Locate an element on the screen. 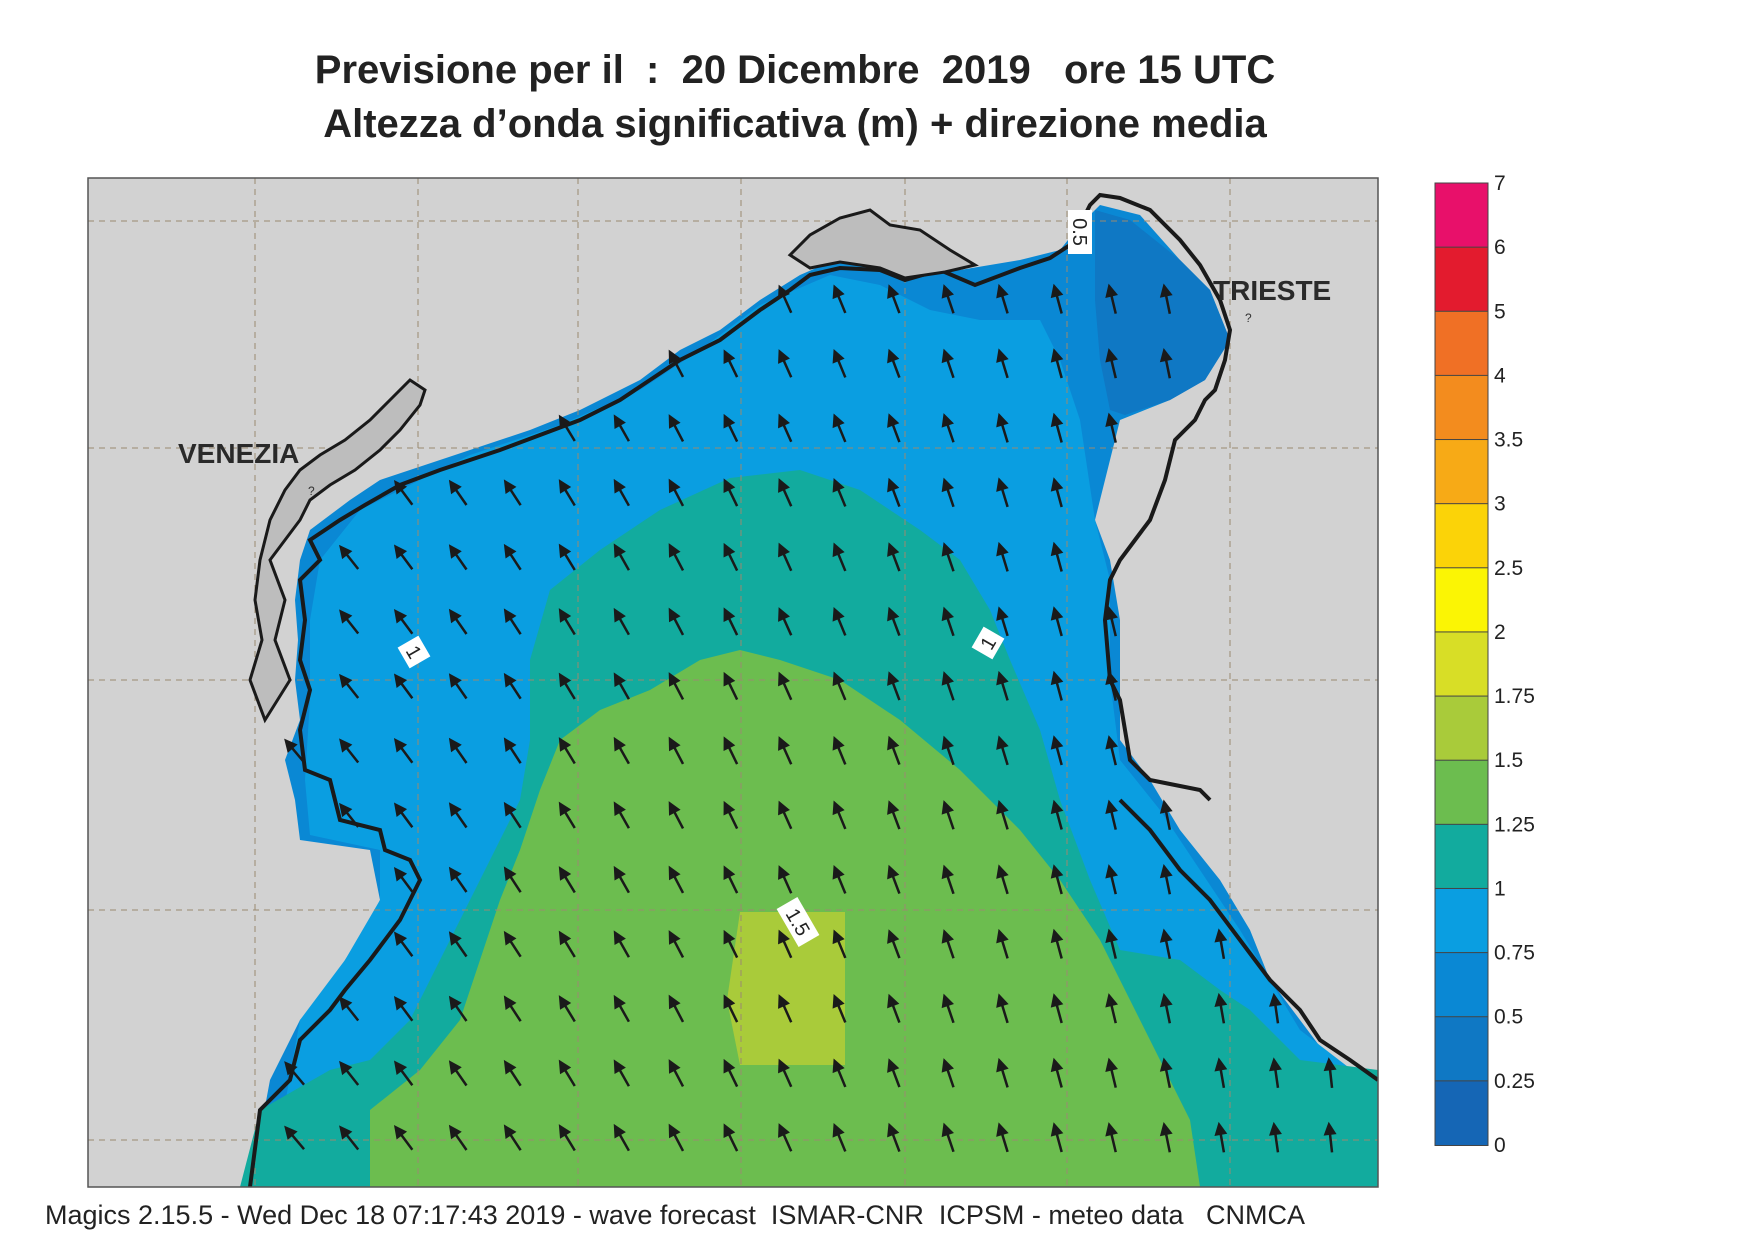 The height and width of the screenshot is (1242, 1755). lagoon-islands is located at coordinates (337, 551).